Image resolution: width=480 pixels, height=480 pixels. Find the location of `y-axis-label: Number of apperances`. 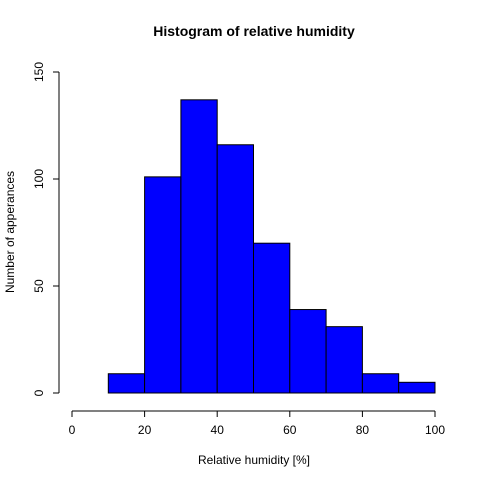

y-axis-label: Number of apperances is located at coordinates (10, 232).